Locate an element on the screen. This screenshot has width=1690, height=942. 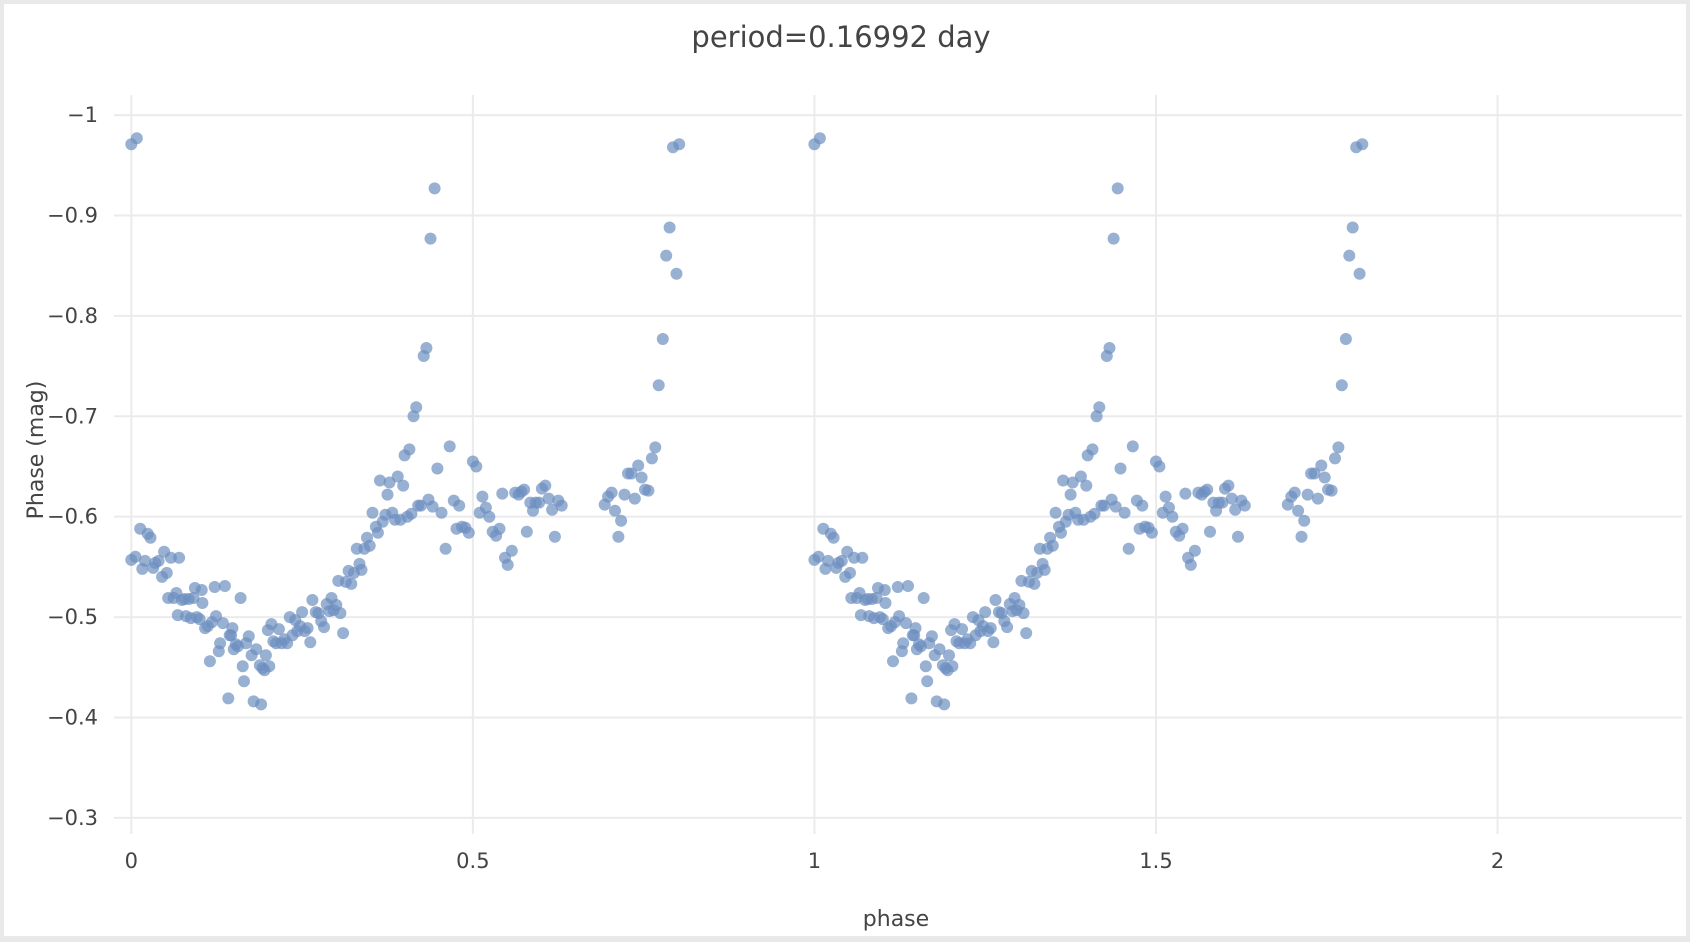
y-tick-label: −0.7 is located at coordinates (72, 416).